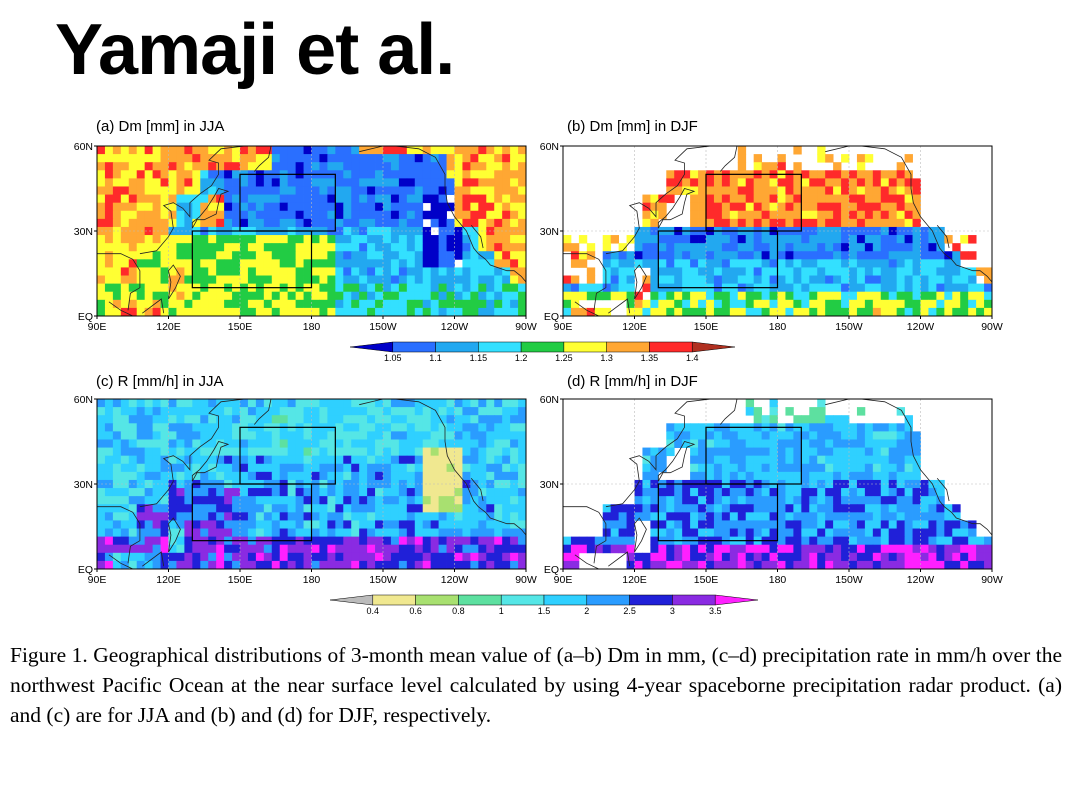 Image resolution: width=1082 pixels, height=807 pixels. What do you see at coordinates (83, 147) in the screenshot?
I see `panel-a-ytick-0: 60N` at bounding box center [83, 147].